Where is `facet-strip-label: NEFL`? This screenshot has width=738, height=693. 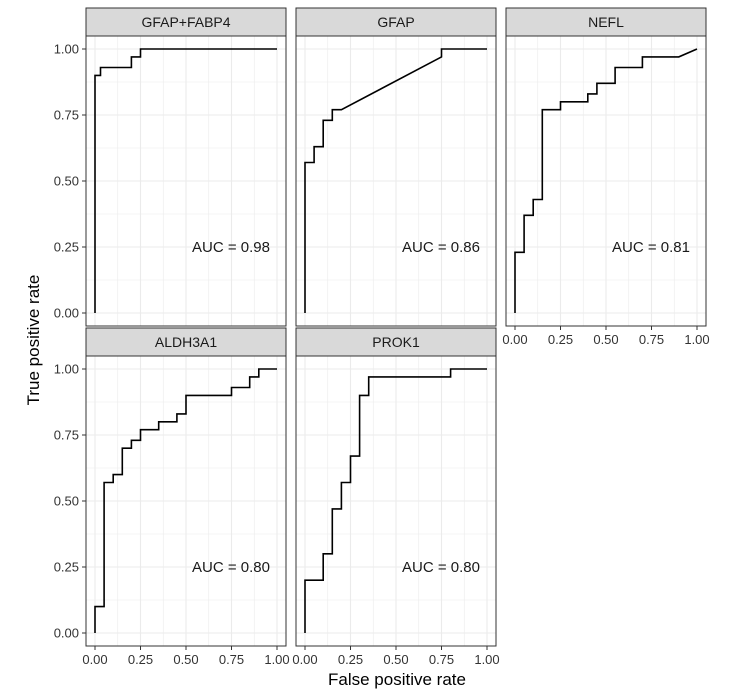 facet-strip-label: NEFL is located at coordinates (606, 22).